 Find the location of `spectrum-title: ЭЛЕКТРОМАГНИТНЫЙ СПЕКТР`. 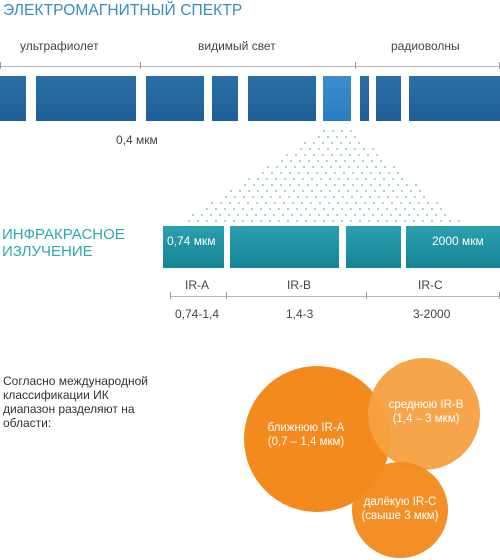

spectrum-title: ЭЛЕКТРОМАГНИТНЫЙ СПЕКТР is located at coordinates (123, 10).